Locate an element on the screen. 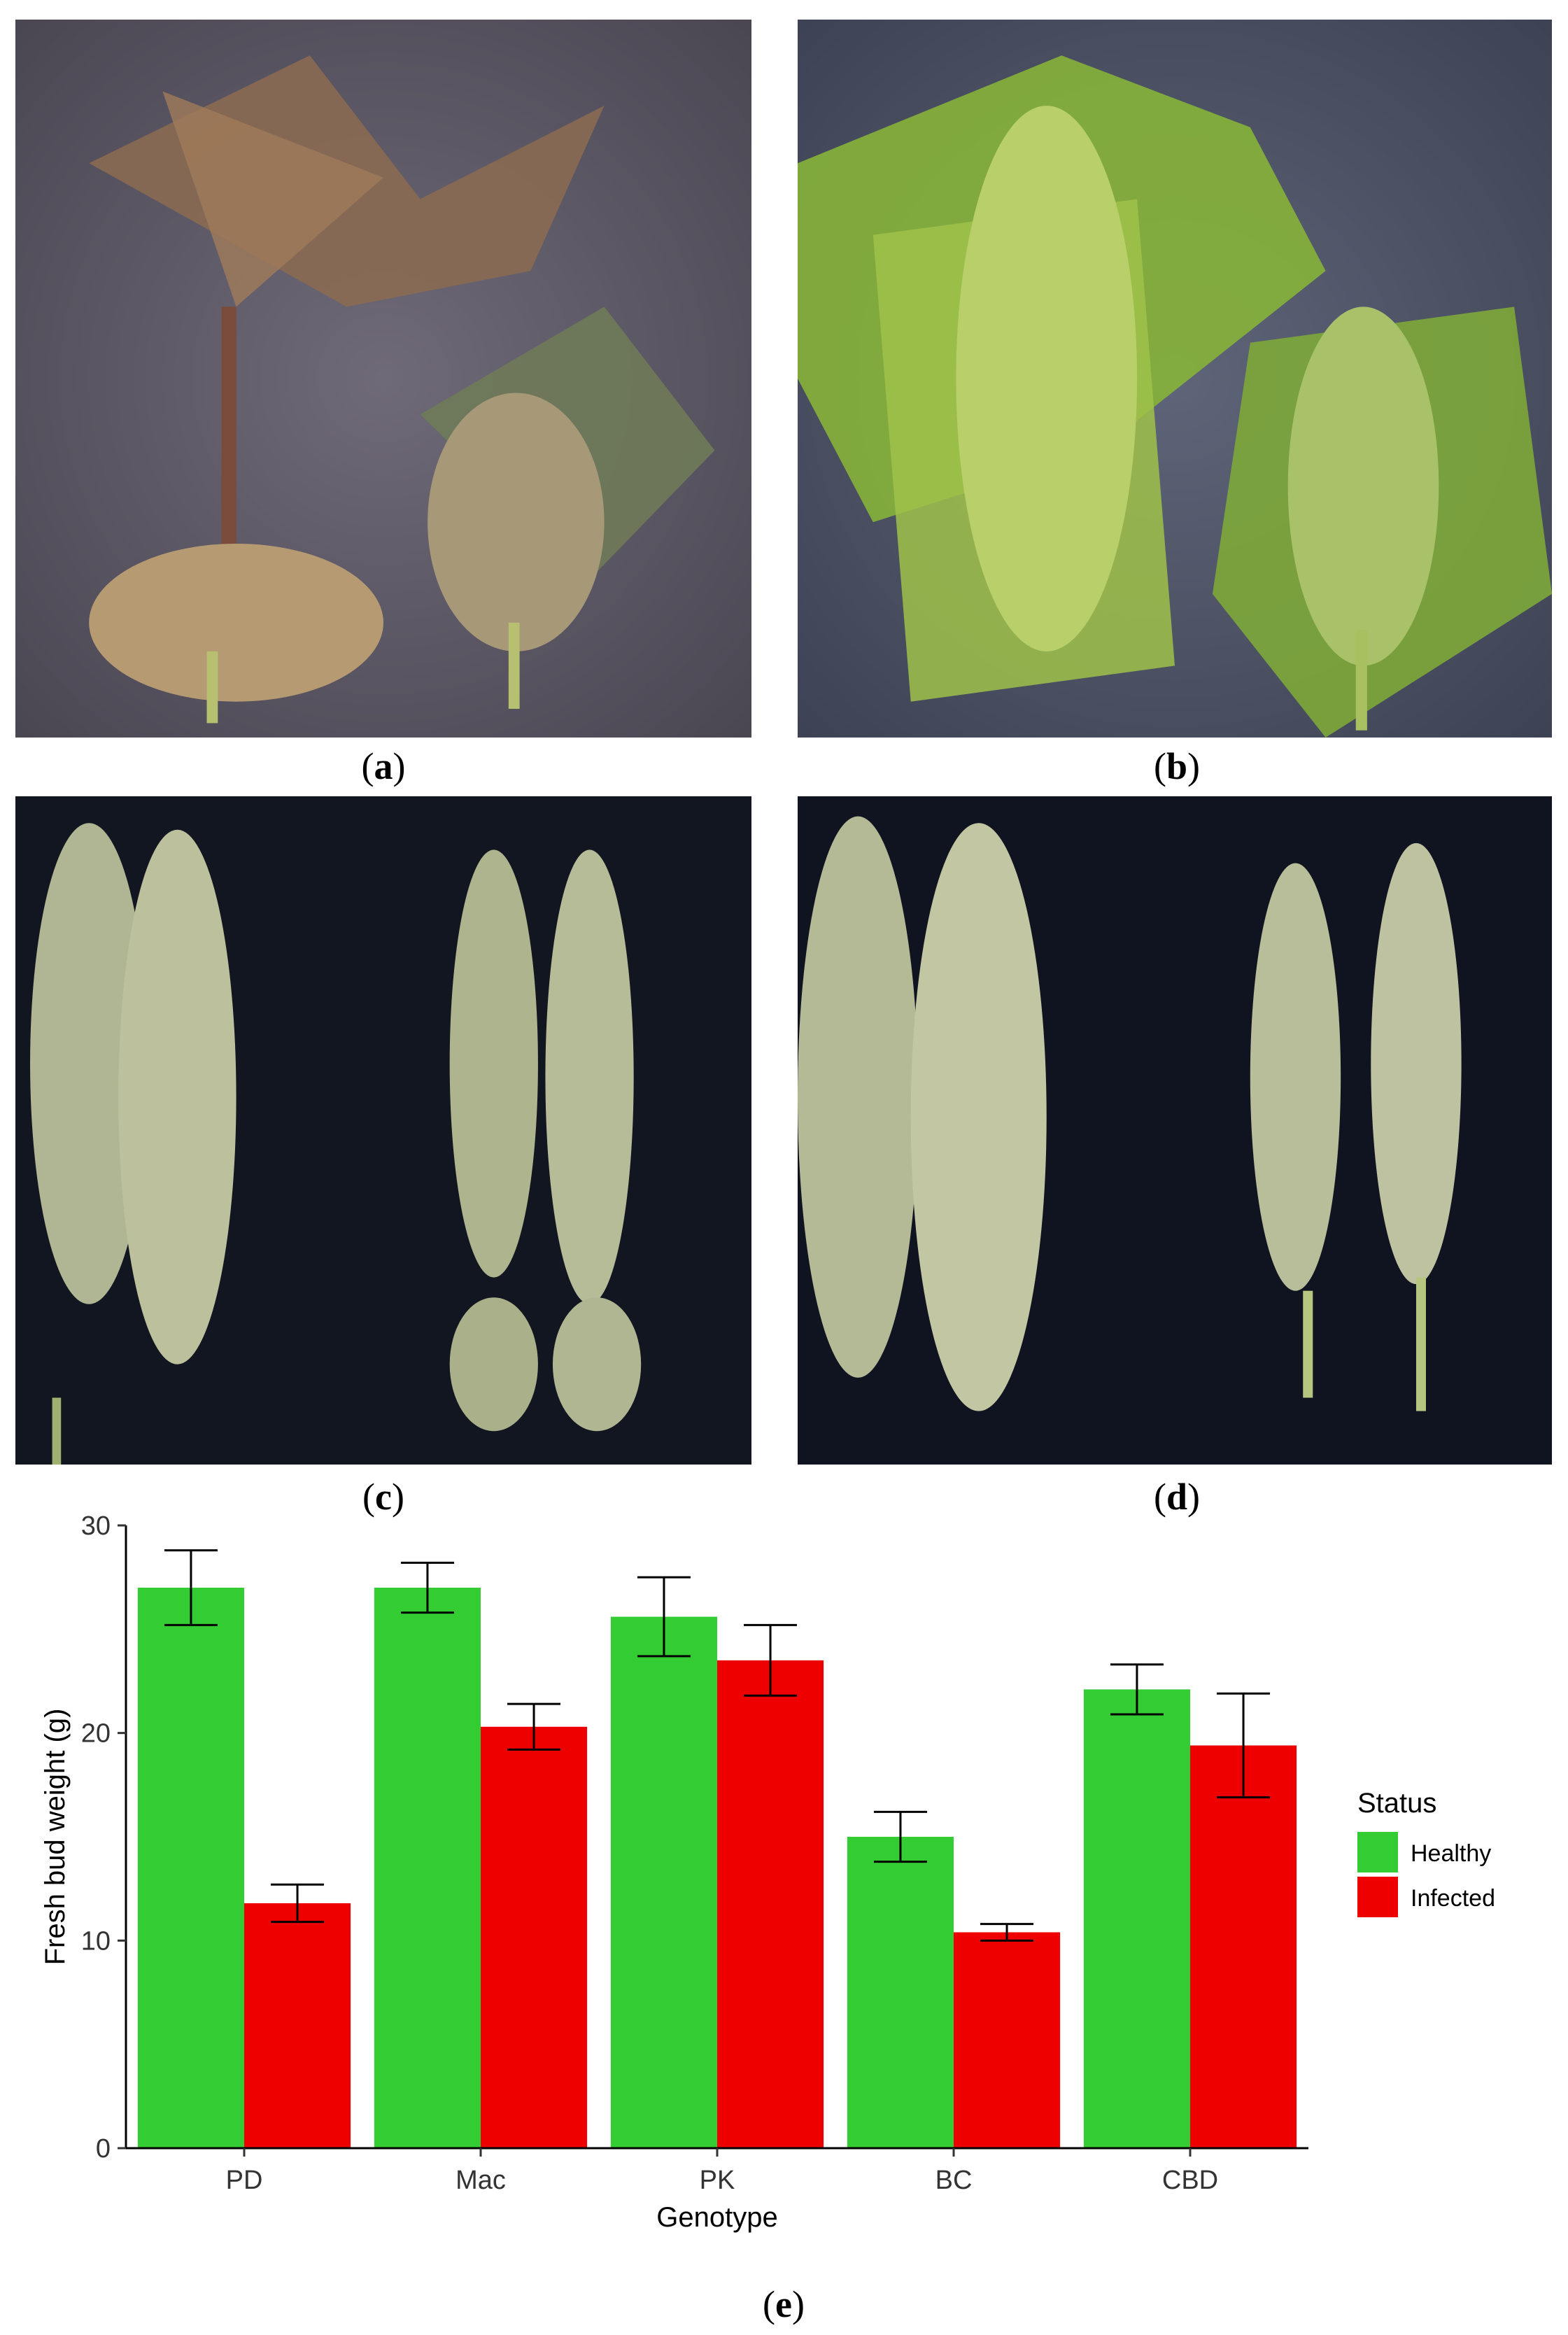 This screenshot has height=2335, width=1568. y-axis-title: Fresh bud weight (g) is located at coordinates (55, 1837).